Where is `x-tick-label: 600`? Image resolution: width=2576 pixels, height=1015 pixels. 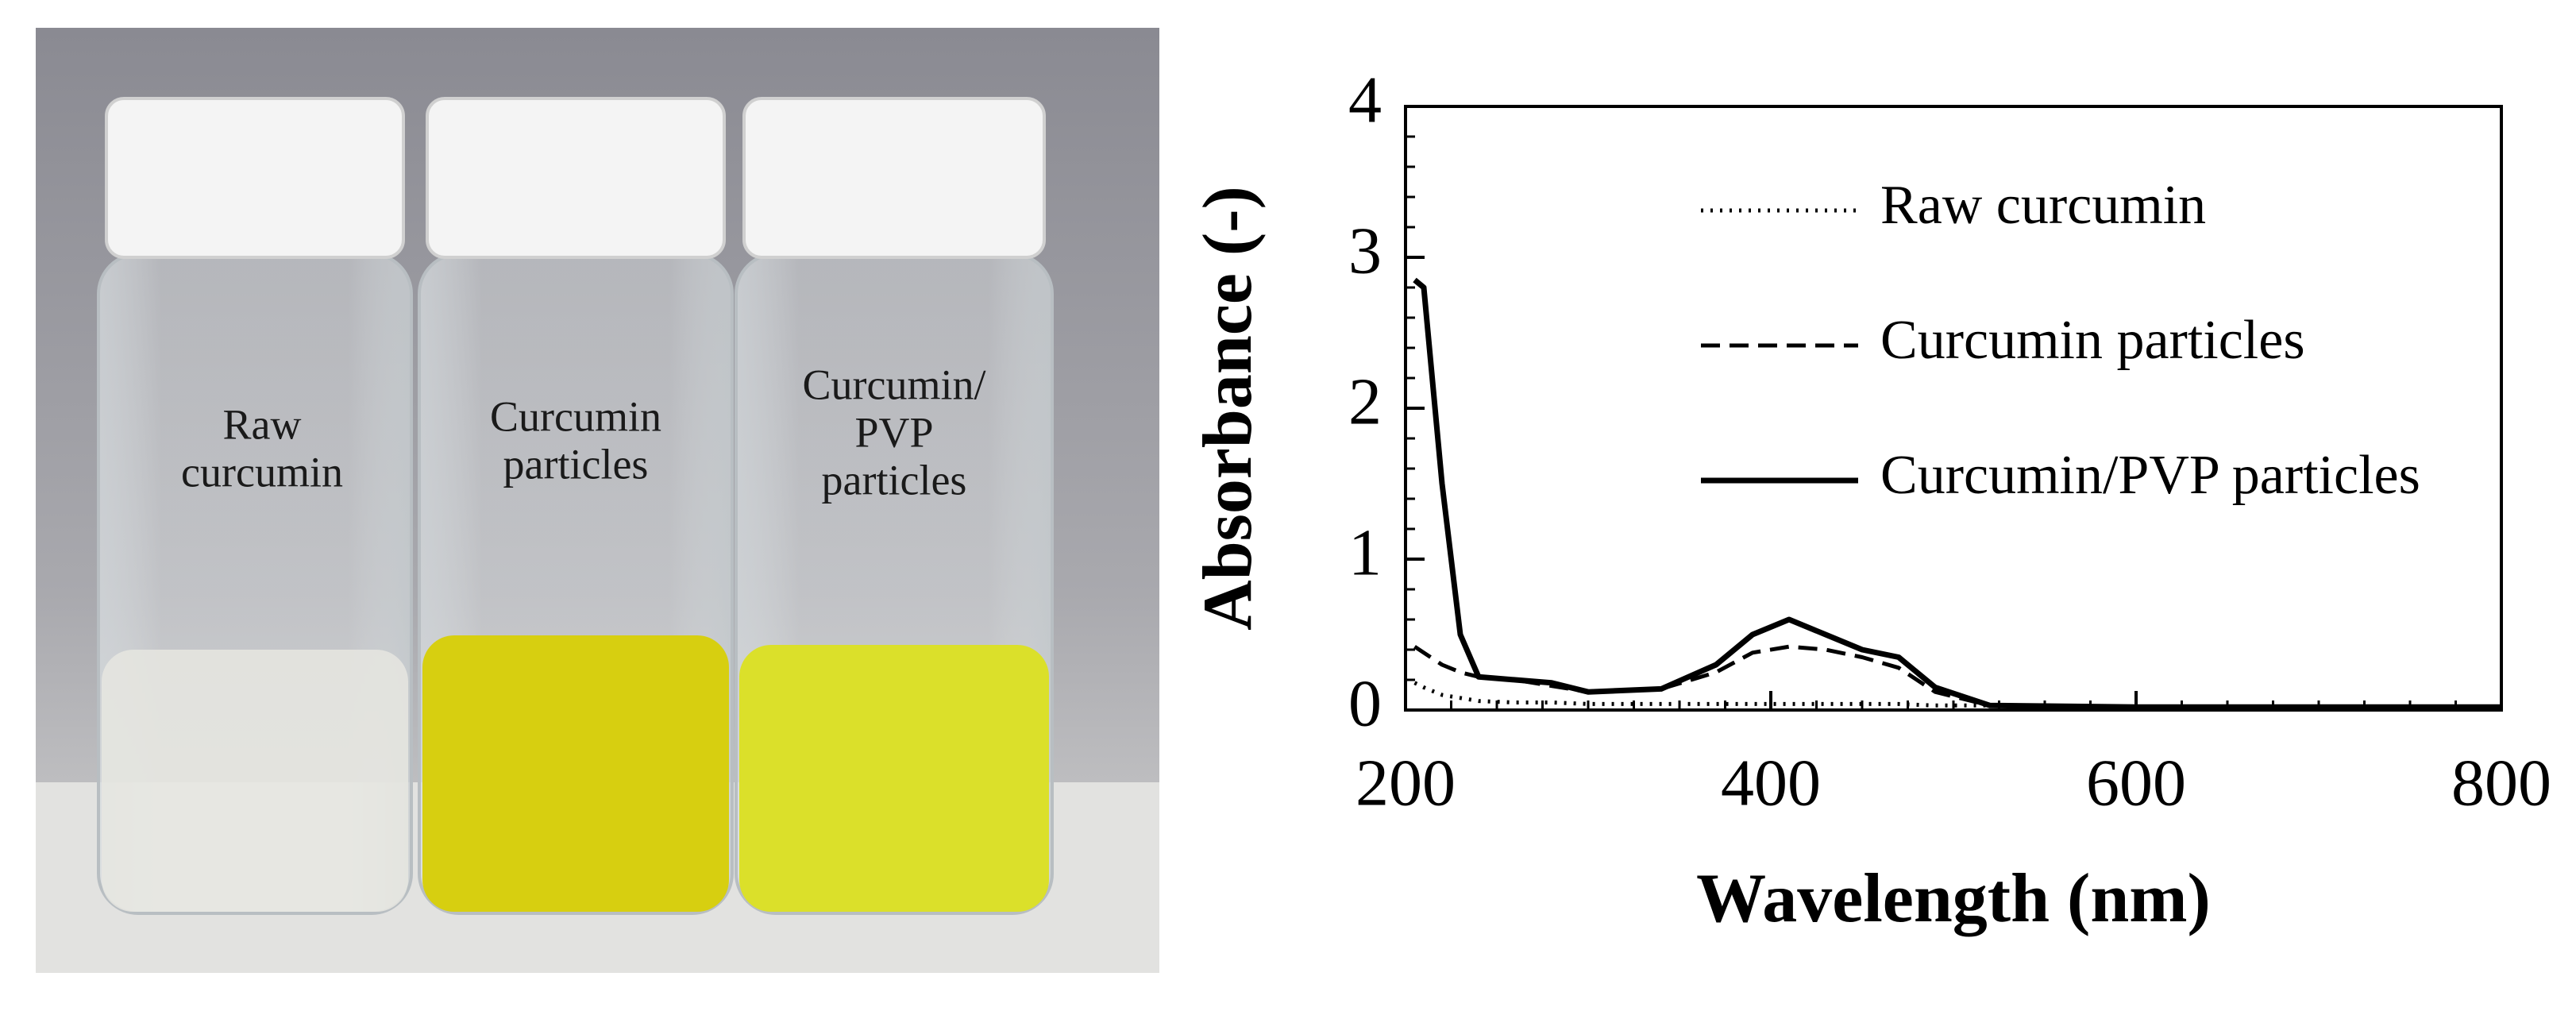 x-tick-label: 600 is located at coordinates (2136, 783).